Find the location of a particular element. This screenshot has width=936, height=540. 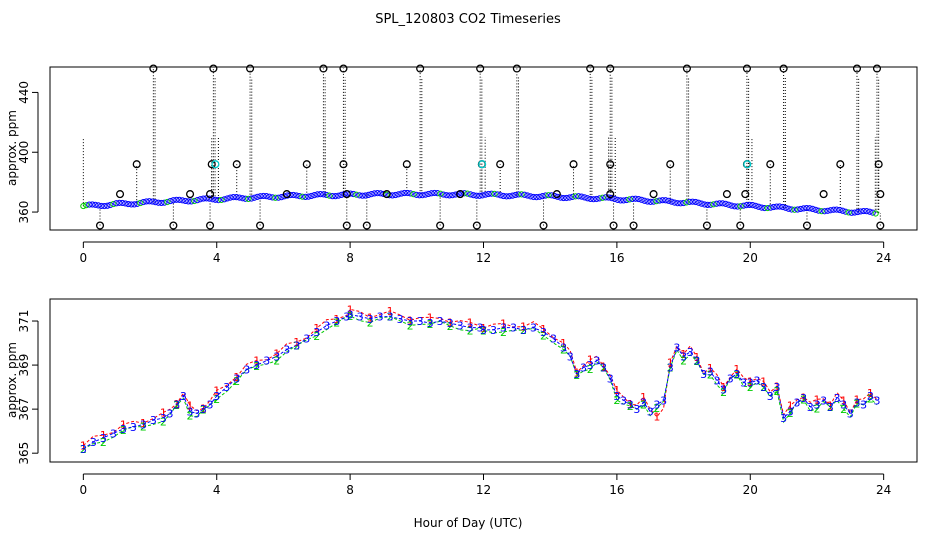

chart-title: SPL_120803 CO2 Timeseries is located at coordinates (468, 19).